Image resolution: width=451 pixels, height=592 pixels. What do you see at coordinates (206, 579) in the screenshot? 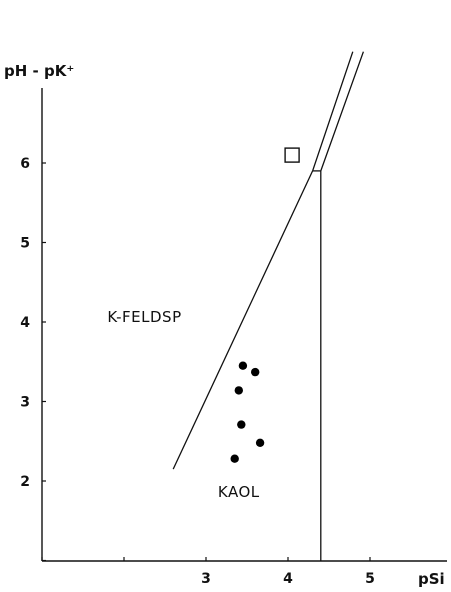
I see `x-tick-label: 3` at bounding box center [206, 579].